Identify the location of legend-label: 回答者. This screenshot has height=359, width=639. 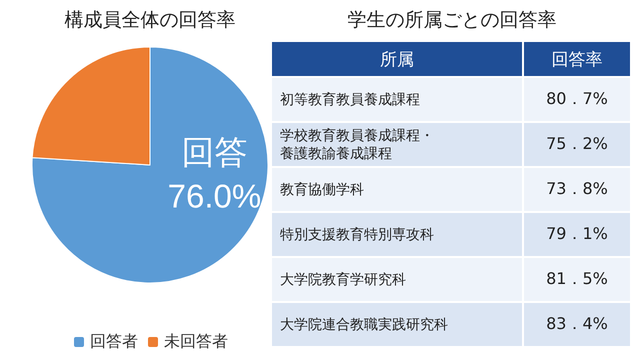
(114, 341).